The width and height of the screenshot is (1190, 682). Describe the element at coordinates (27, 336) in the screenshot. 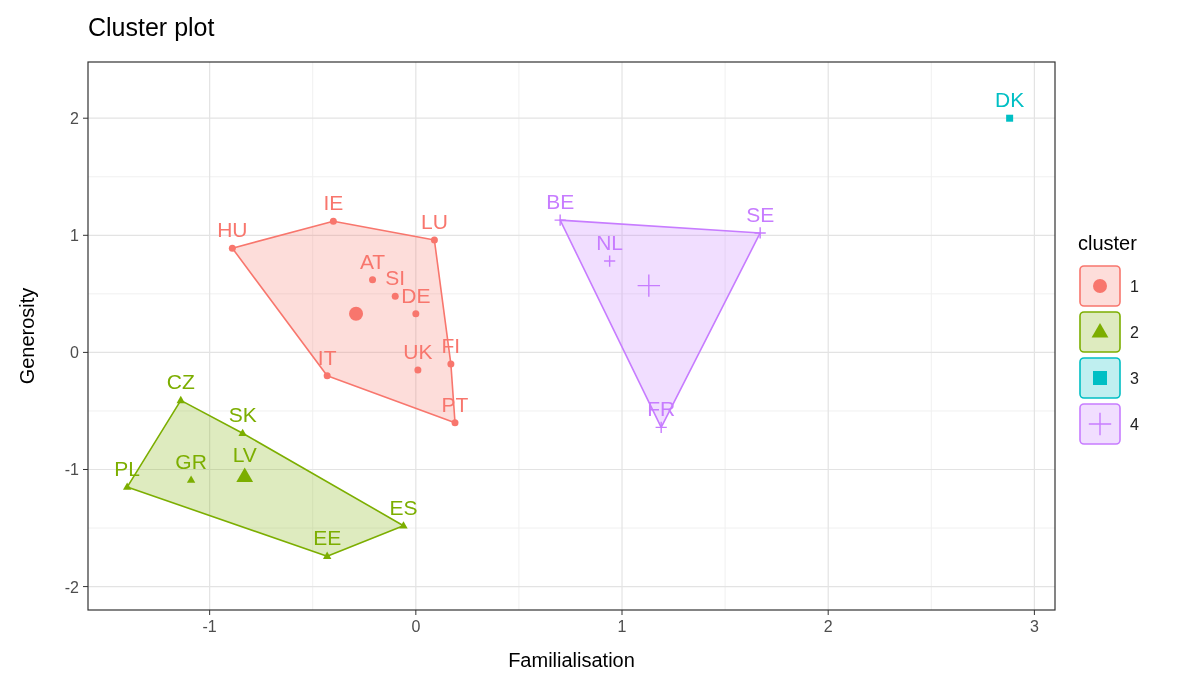

I see `y-axis-title: Generosity` at that location.